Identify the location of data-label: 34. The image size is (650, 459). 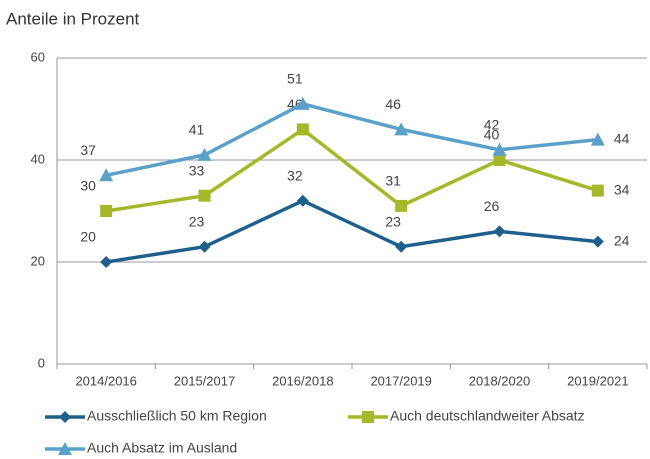
(622, 189).